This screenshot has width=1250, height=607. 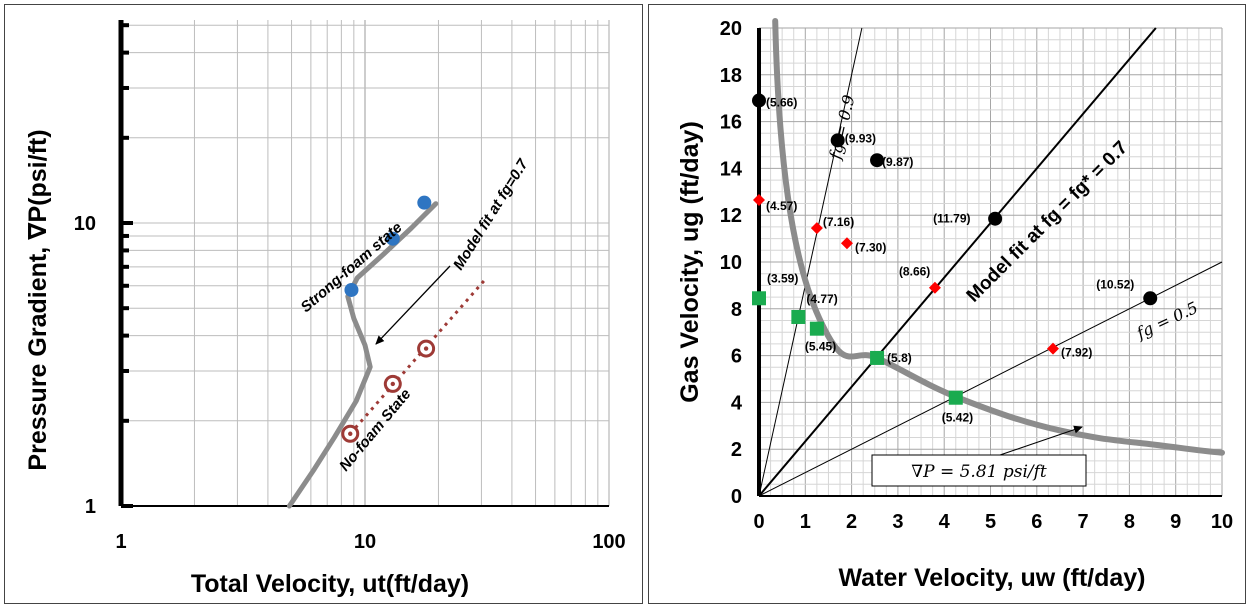 What do you see at coordinates (1076, 353) in the screenshot?
I see `red-point-label: (7.92)` at bounding box center [1076, 353].